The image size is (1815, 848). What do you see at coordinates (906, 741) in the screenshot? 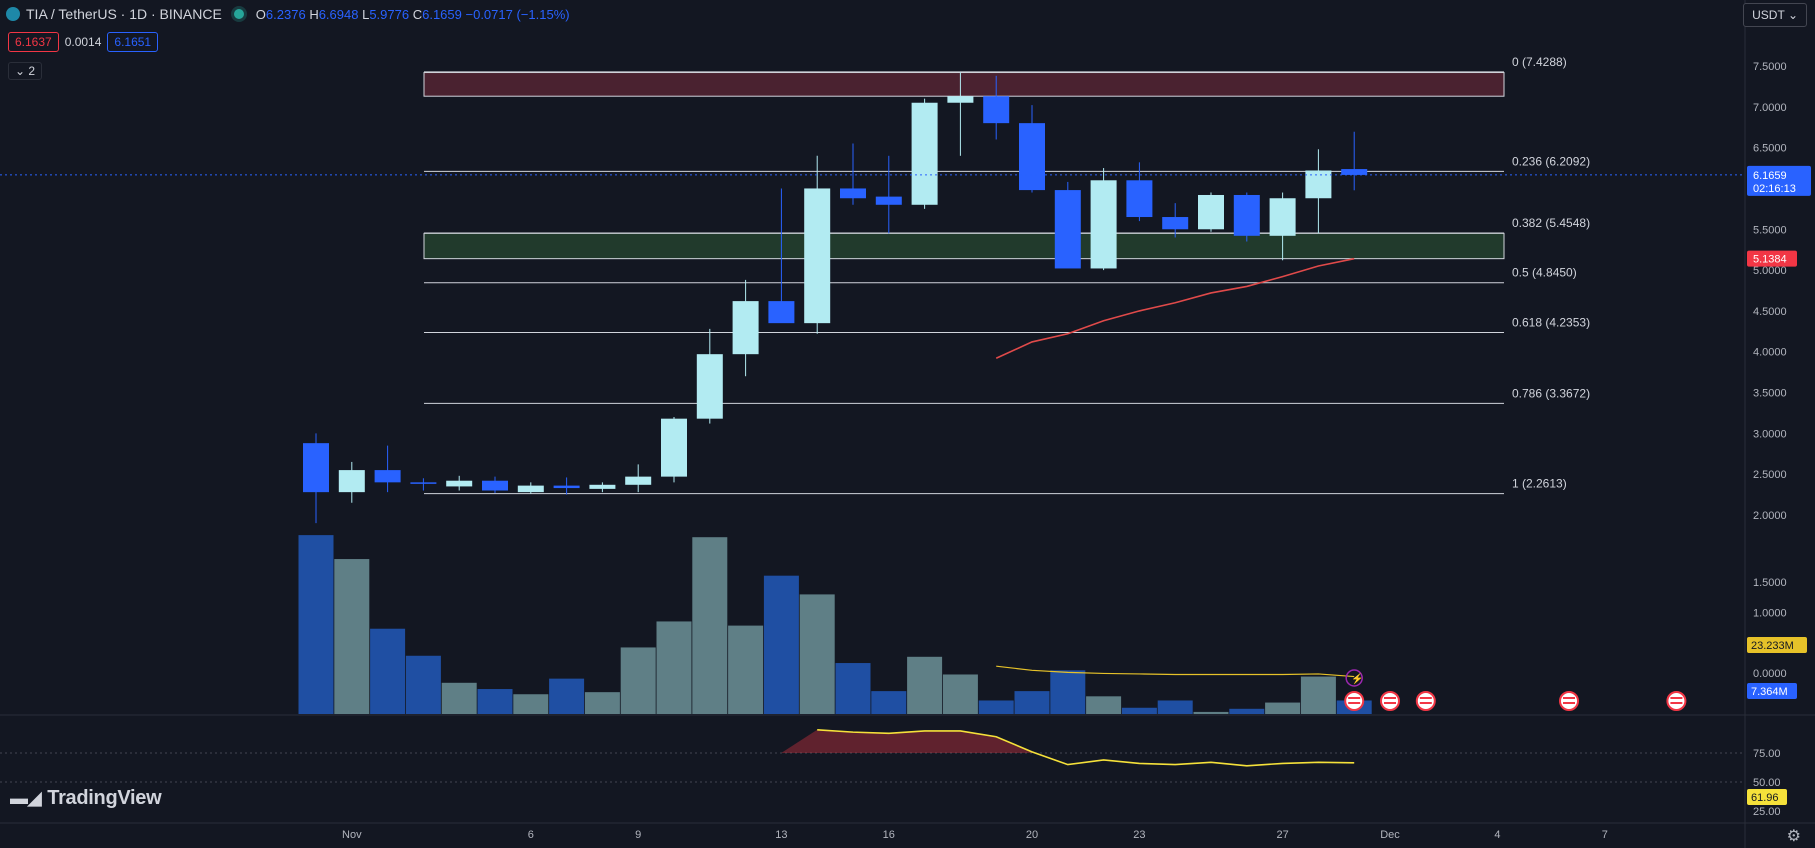
I see `rsi-overbought-fill` at bounding box center [906, 741].